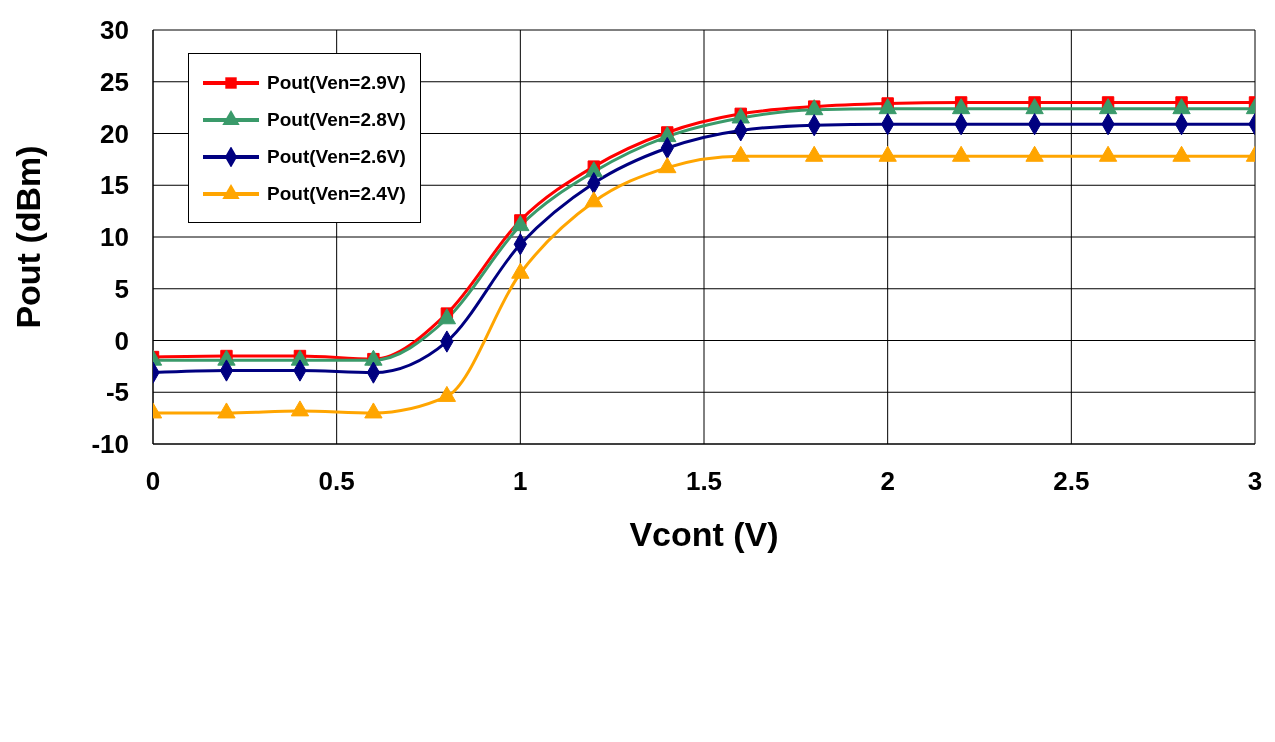  I want to click on y-tick-label: 5, so click(121, 288).